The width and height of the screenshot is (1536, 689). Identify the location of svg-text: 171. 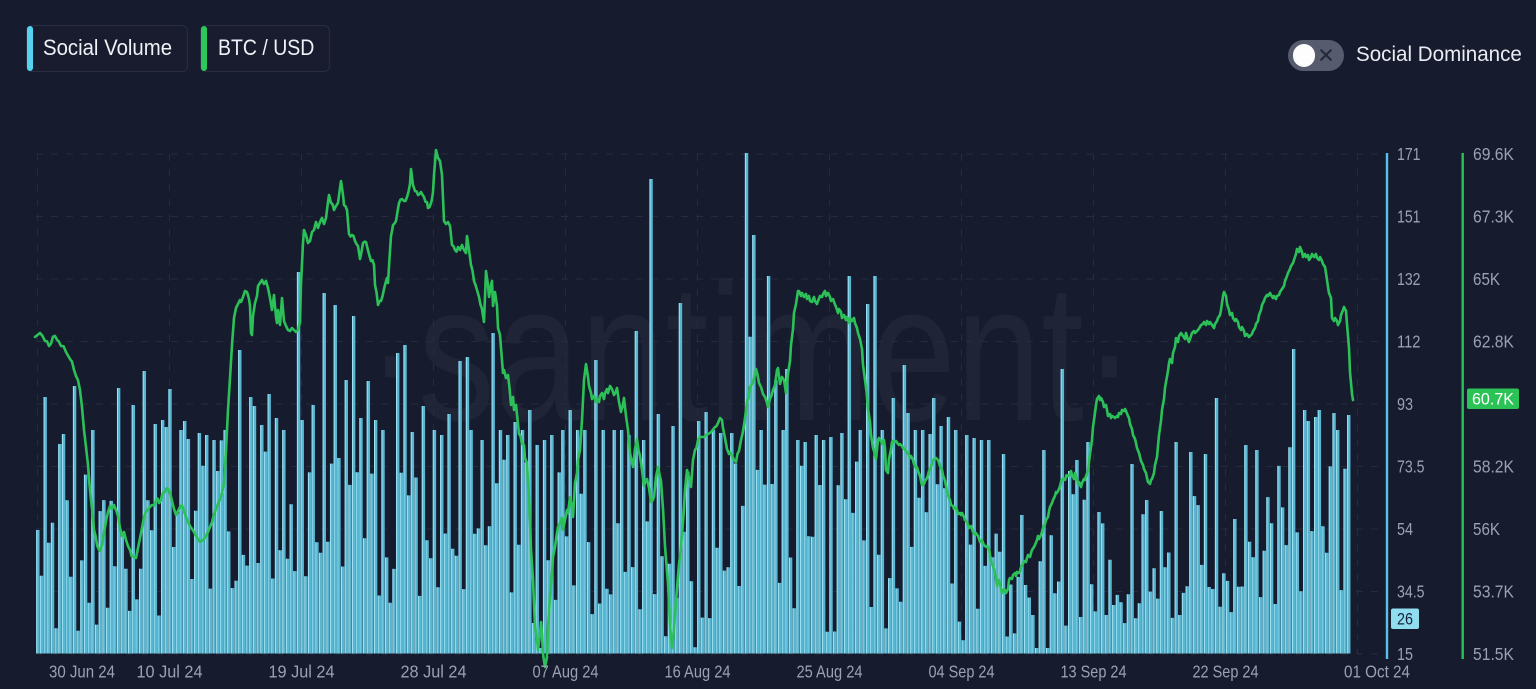
(1409, 154).